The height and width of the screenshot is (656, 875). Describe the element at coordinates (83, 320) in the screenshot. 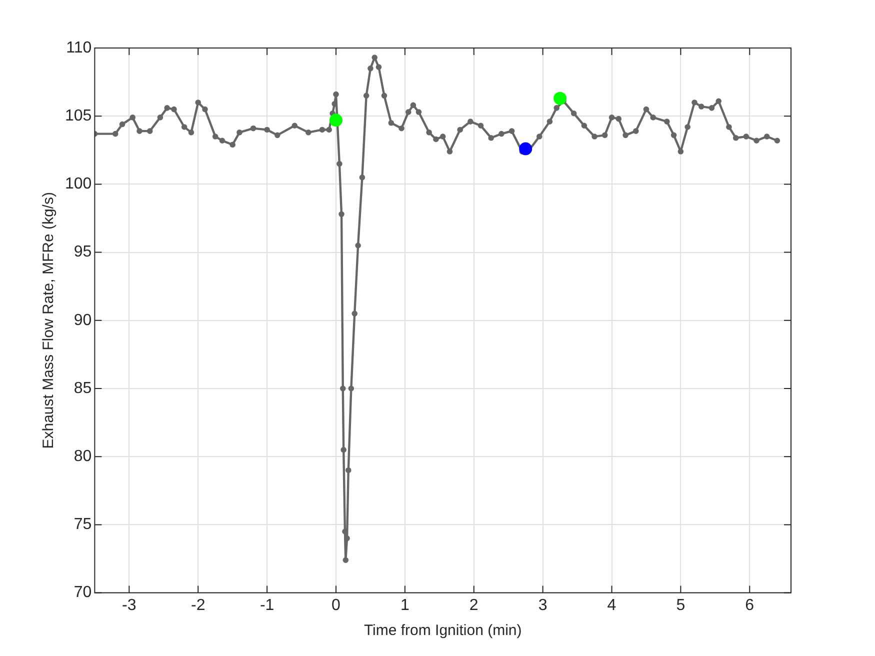

I see `y-tick-label: 90` at that location.